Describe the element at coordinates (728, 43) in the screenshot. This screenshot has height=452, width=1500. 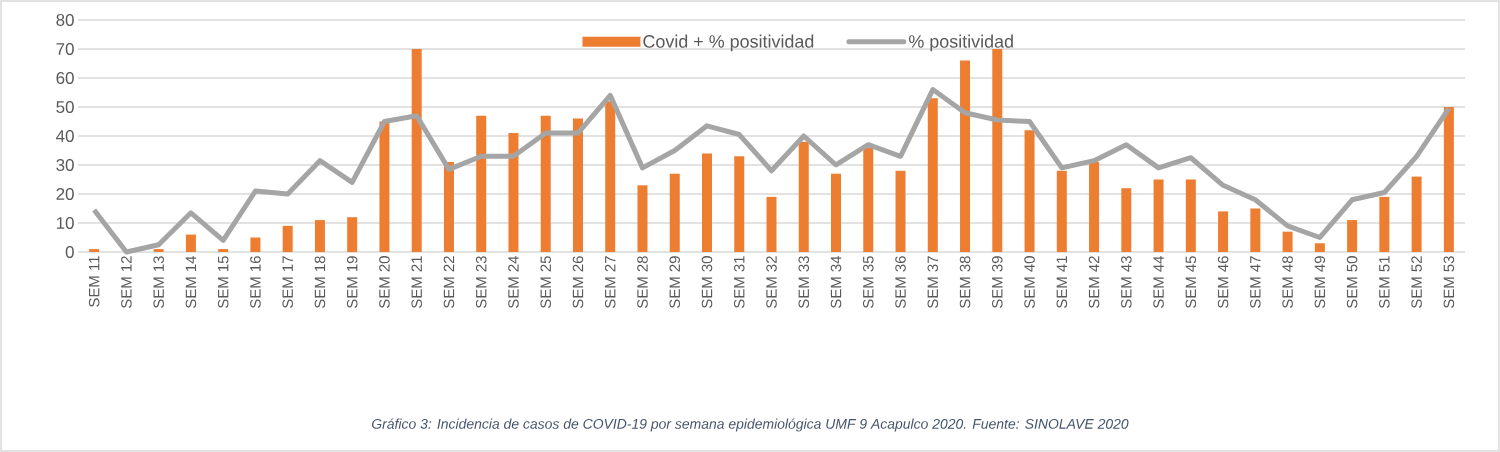
I see `legend-label: Covid + % positividad` at that location.